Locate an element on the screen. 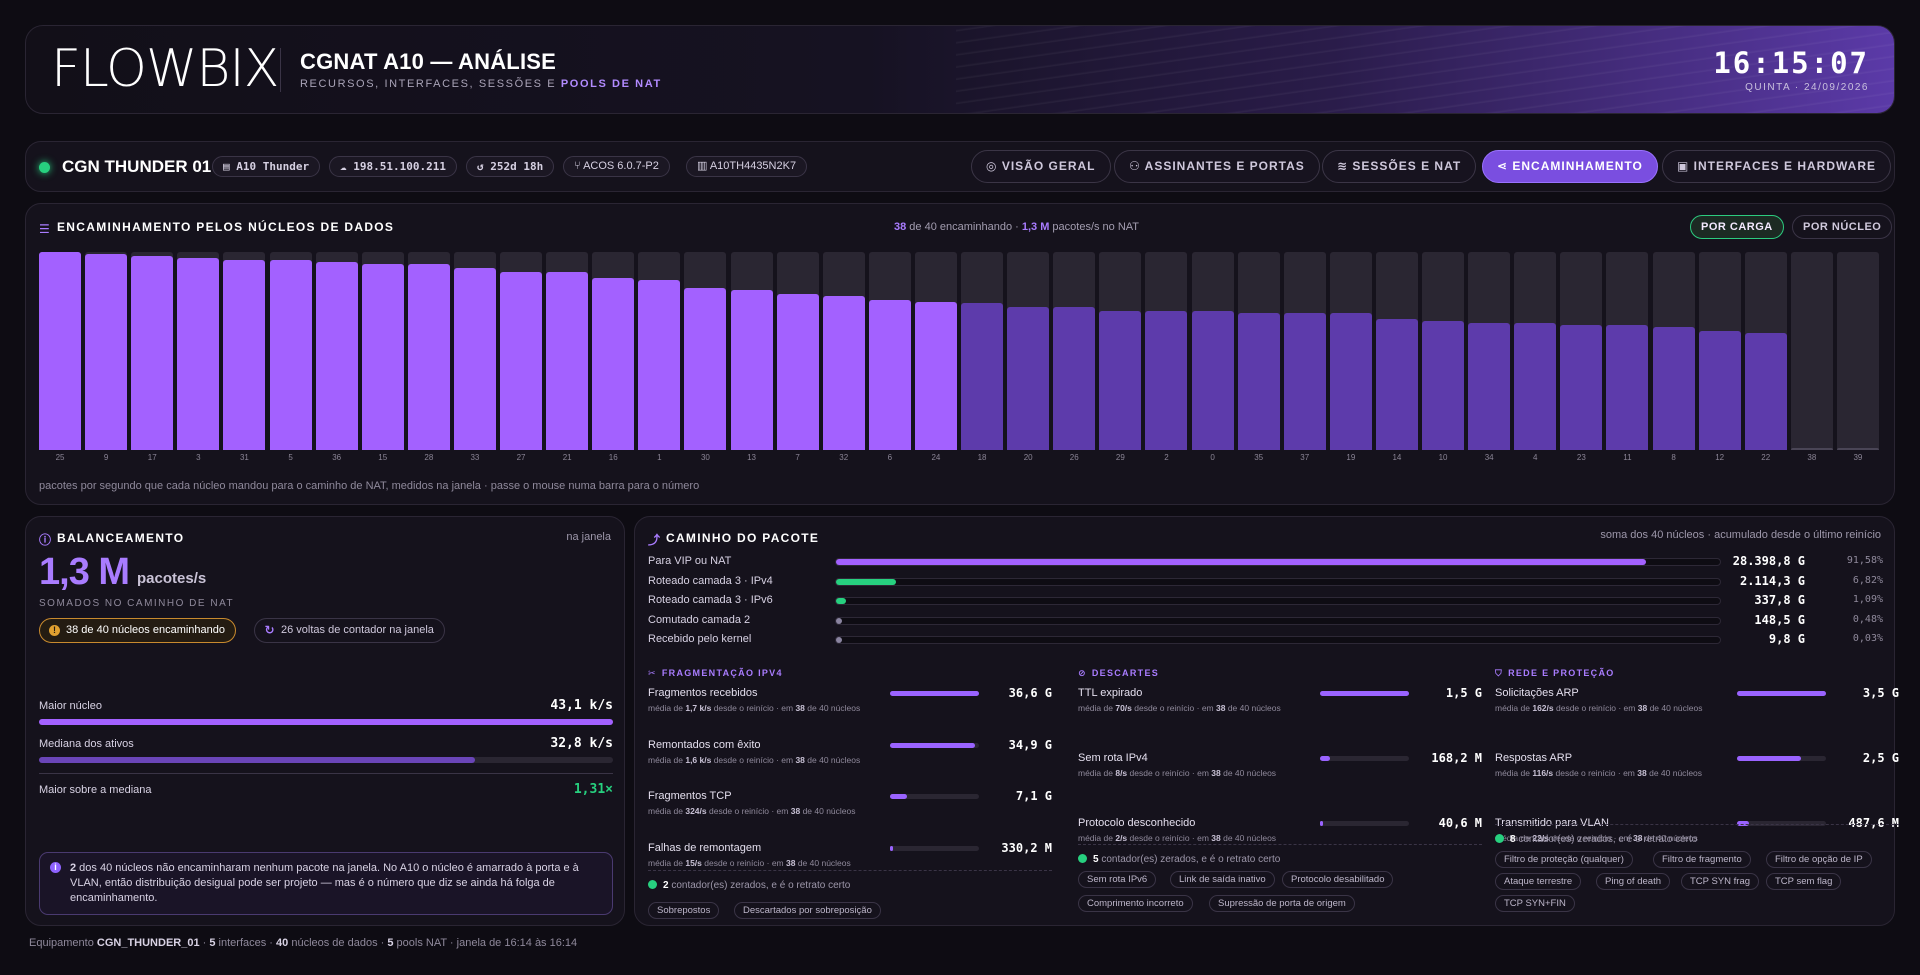 The image size is (1920, 975). info-icon: ⓘ is located at coordinates (46, 540).